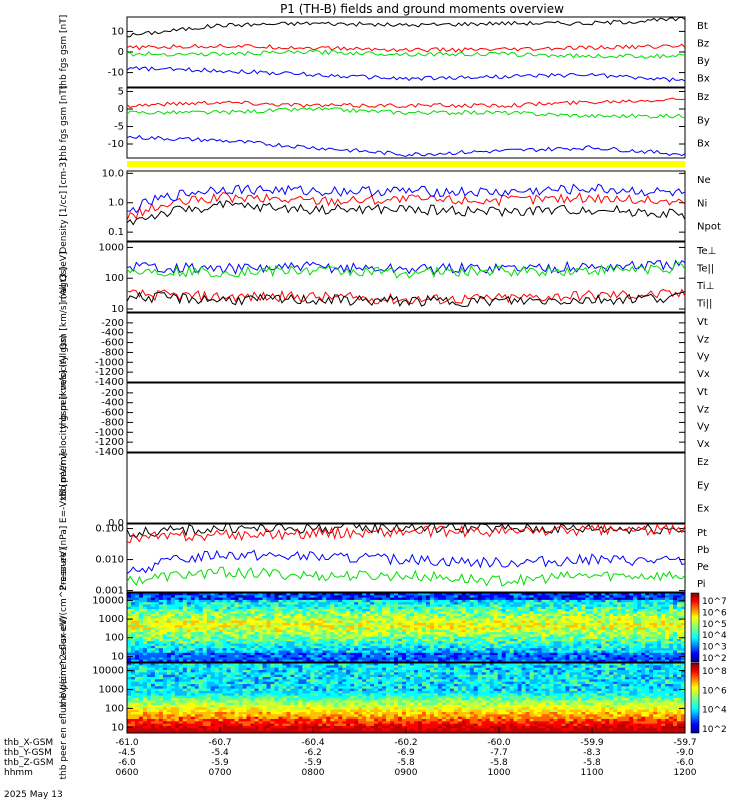 This screenshot has height=800, width=750. What do you see at coordinates (703, 485) in the screenshot?
I see `legend-label-Ey: Ey` at bounding box center [703, 485].